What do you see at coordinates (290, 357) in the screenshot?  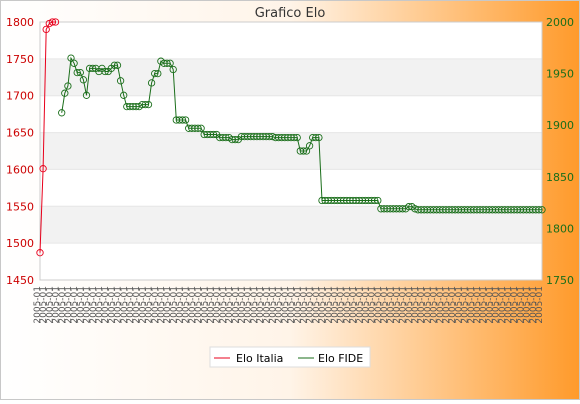 I see `legend: Elo Italia Elo FIDE` at bounding box center [290, 357].